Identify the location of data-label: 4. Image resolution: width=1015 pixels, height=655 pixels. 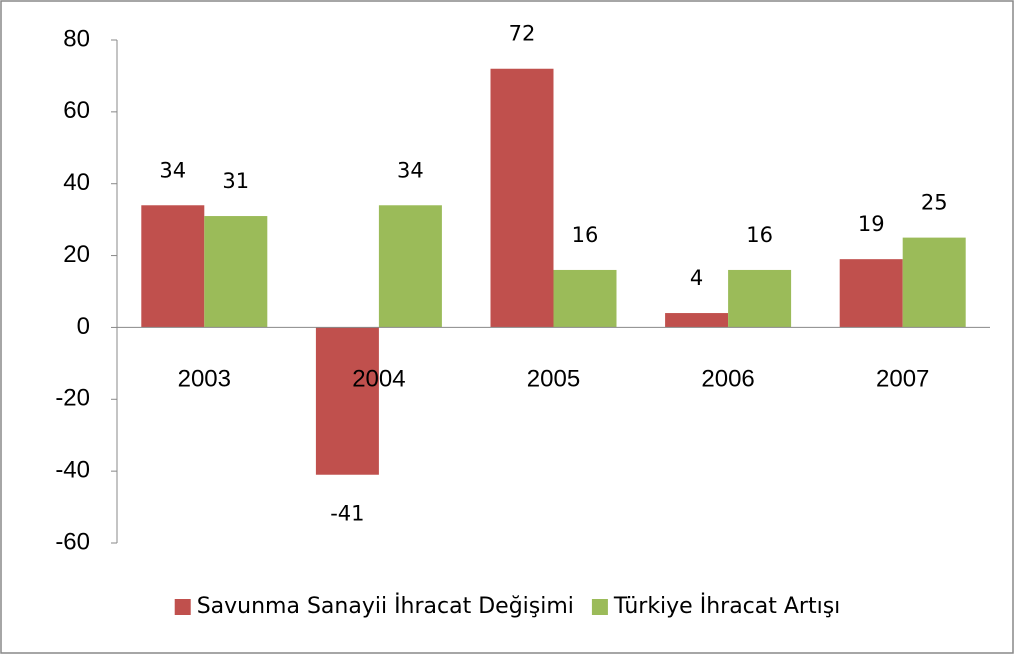
(696, 278).